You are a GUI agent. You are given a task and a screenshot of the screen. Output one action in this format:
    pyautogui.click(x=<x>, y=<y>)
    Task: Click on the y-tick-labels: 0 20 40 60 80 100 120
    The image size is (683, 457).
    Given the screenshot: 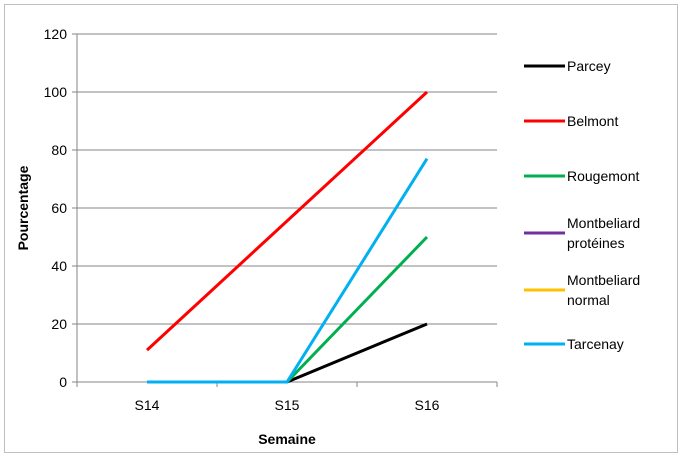 What is the action you would take?
    pyautogui.click(x=56, y=208)
    